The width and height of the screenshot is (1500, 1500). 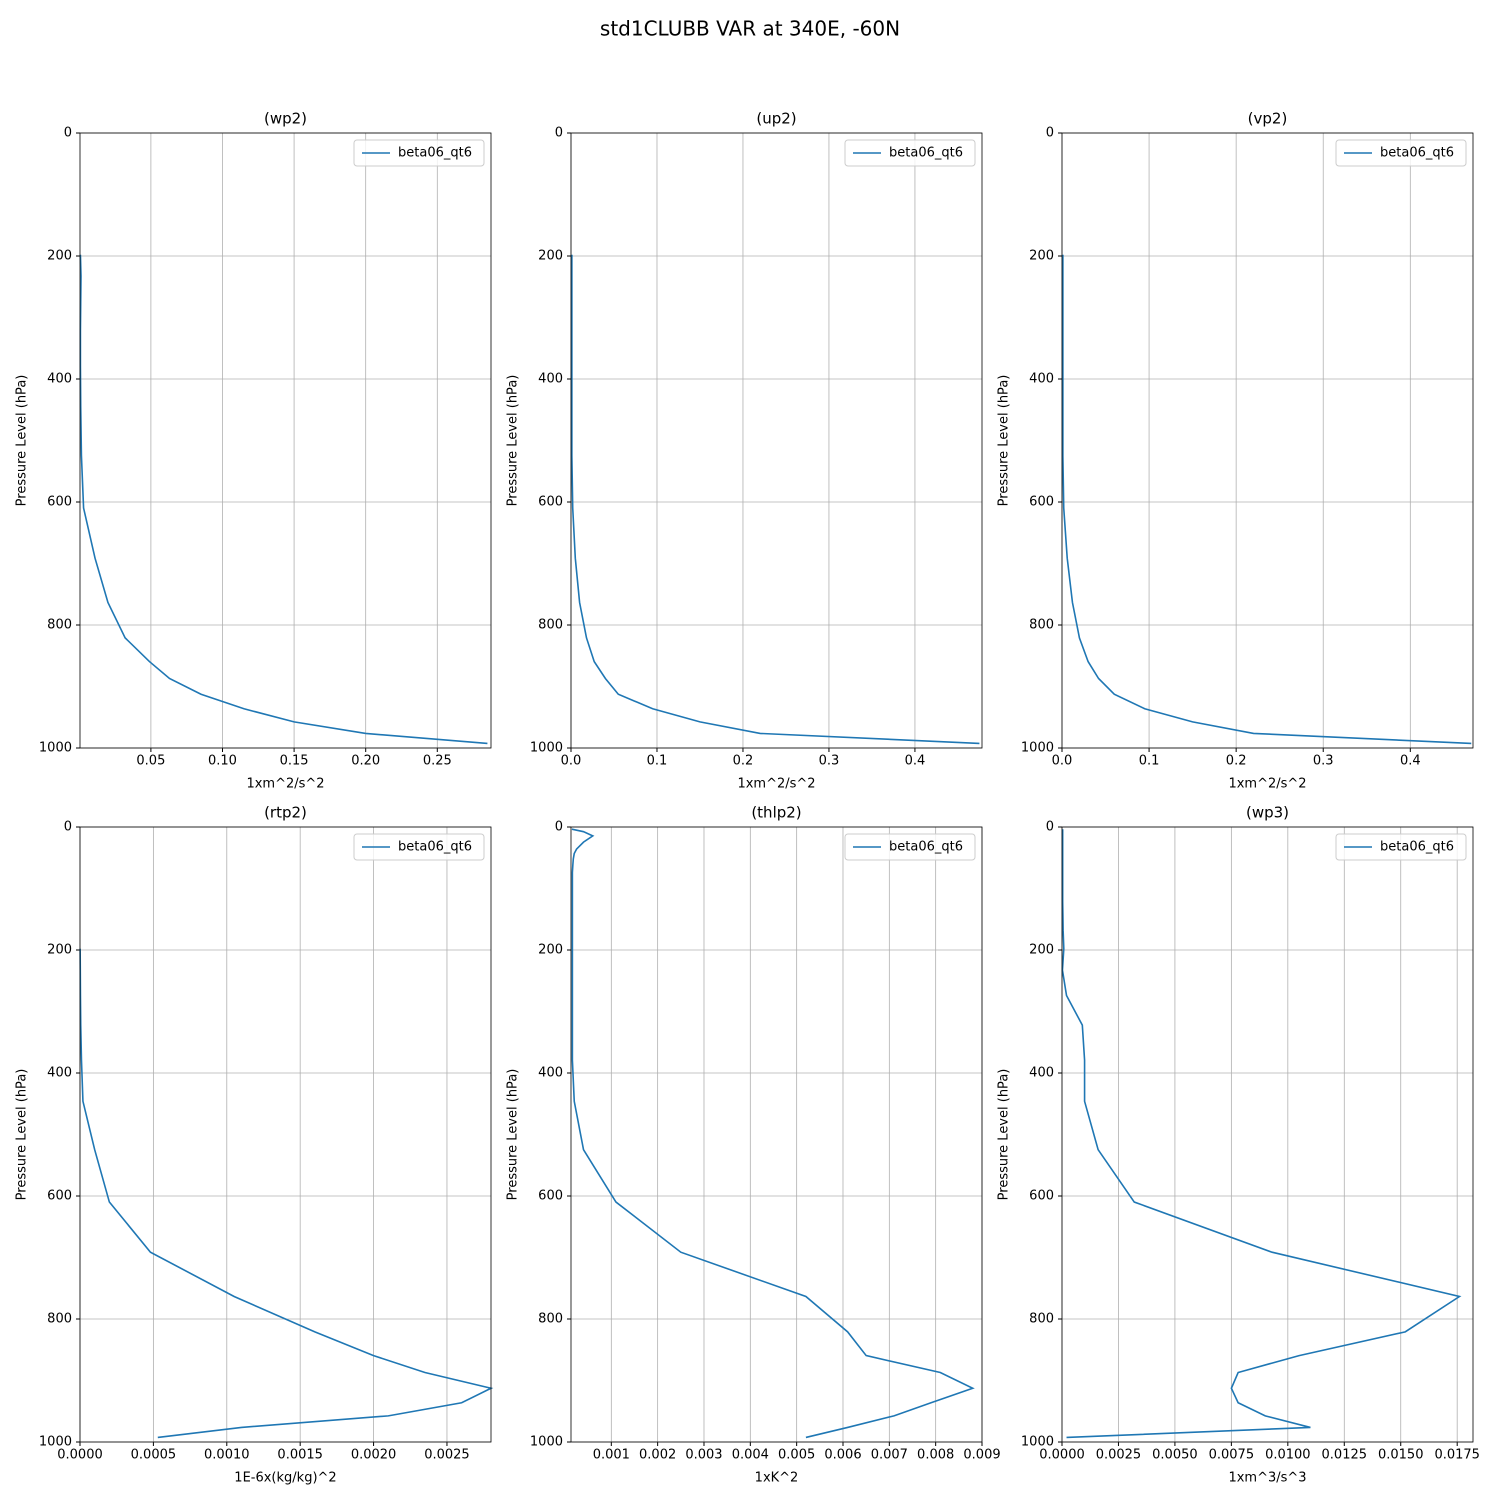 What do you see at coordinates (300, 1455) in the screenshot?
I see `x-tick-label: 0.0015` at bounding box center [300, 1455].